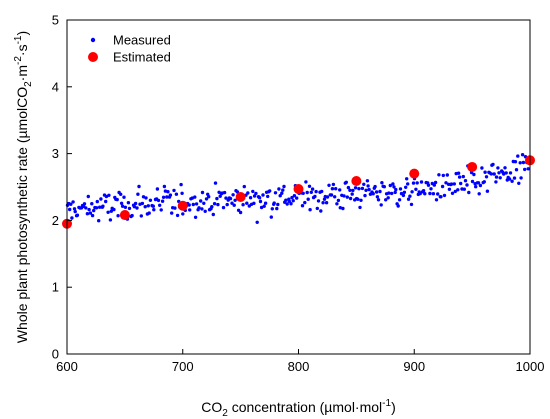 The height and width of the screenshot is (419, 550). Describe the element at coordinates (93, 57) in the screenshot. I see `legend-estimated-marker` at that location.